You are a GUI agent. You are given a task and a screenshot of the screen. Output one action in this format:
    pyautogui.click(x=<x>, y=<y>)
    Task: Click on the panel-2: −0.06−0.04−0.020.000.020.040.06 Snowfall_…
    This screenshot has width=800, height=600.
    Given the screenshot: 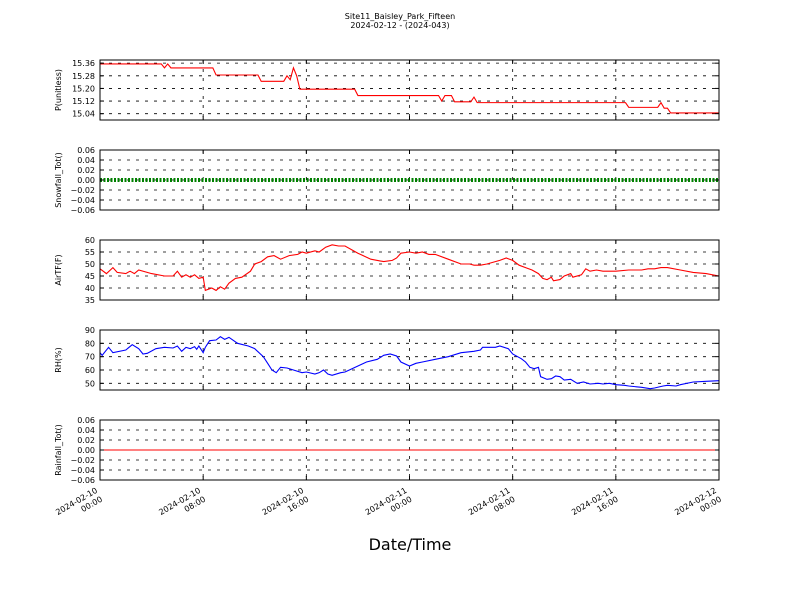 What is the action you would take?
    pyautogui.click(x=387, y=180)
    